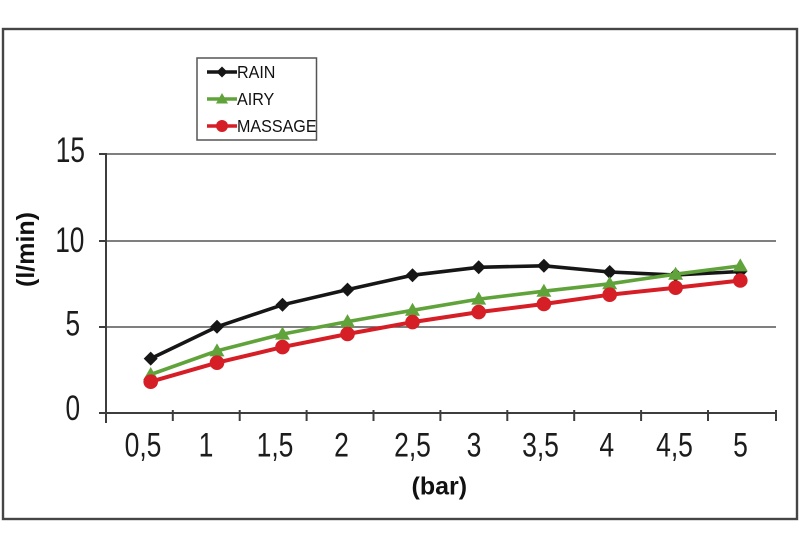 The height and width of the screenshot is (538, 800). Describe the element at coordinates (341, 445) in the screenshot. I see `svg-text: 2` at that location.